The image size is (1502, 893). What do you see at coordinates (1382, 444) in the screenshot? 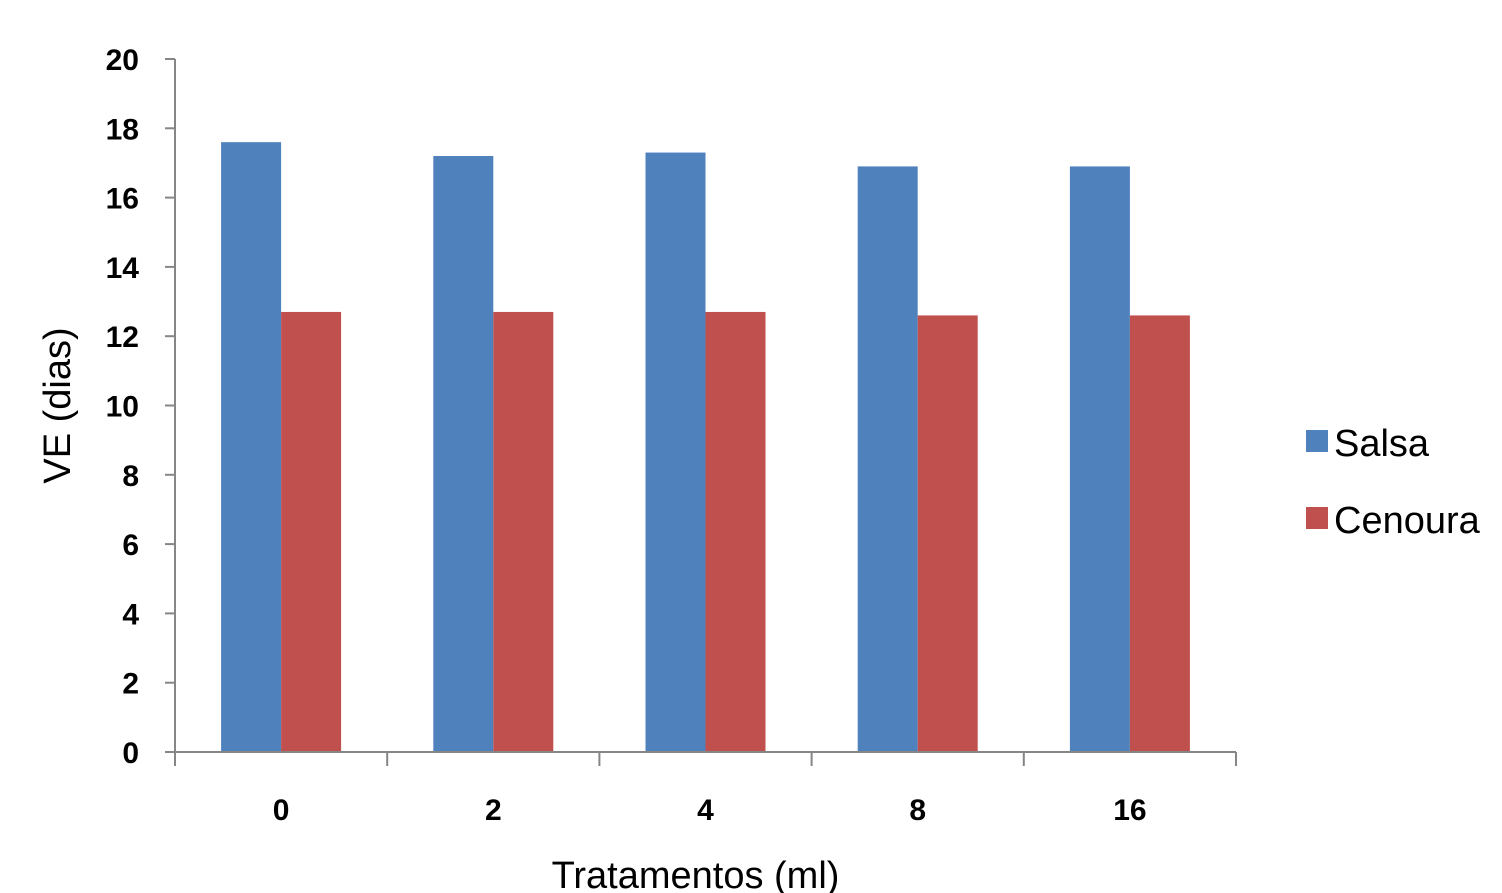
I see `legend-label-salsa: Salsa` at bounding box center [1382, 444].